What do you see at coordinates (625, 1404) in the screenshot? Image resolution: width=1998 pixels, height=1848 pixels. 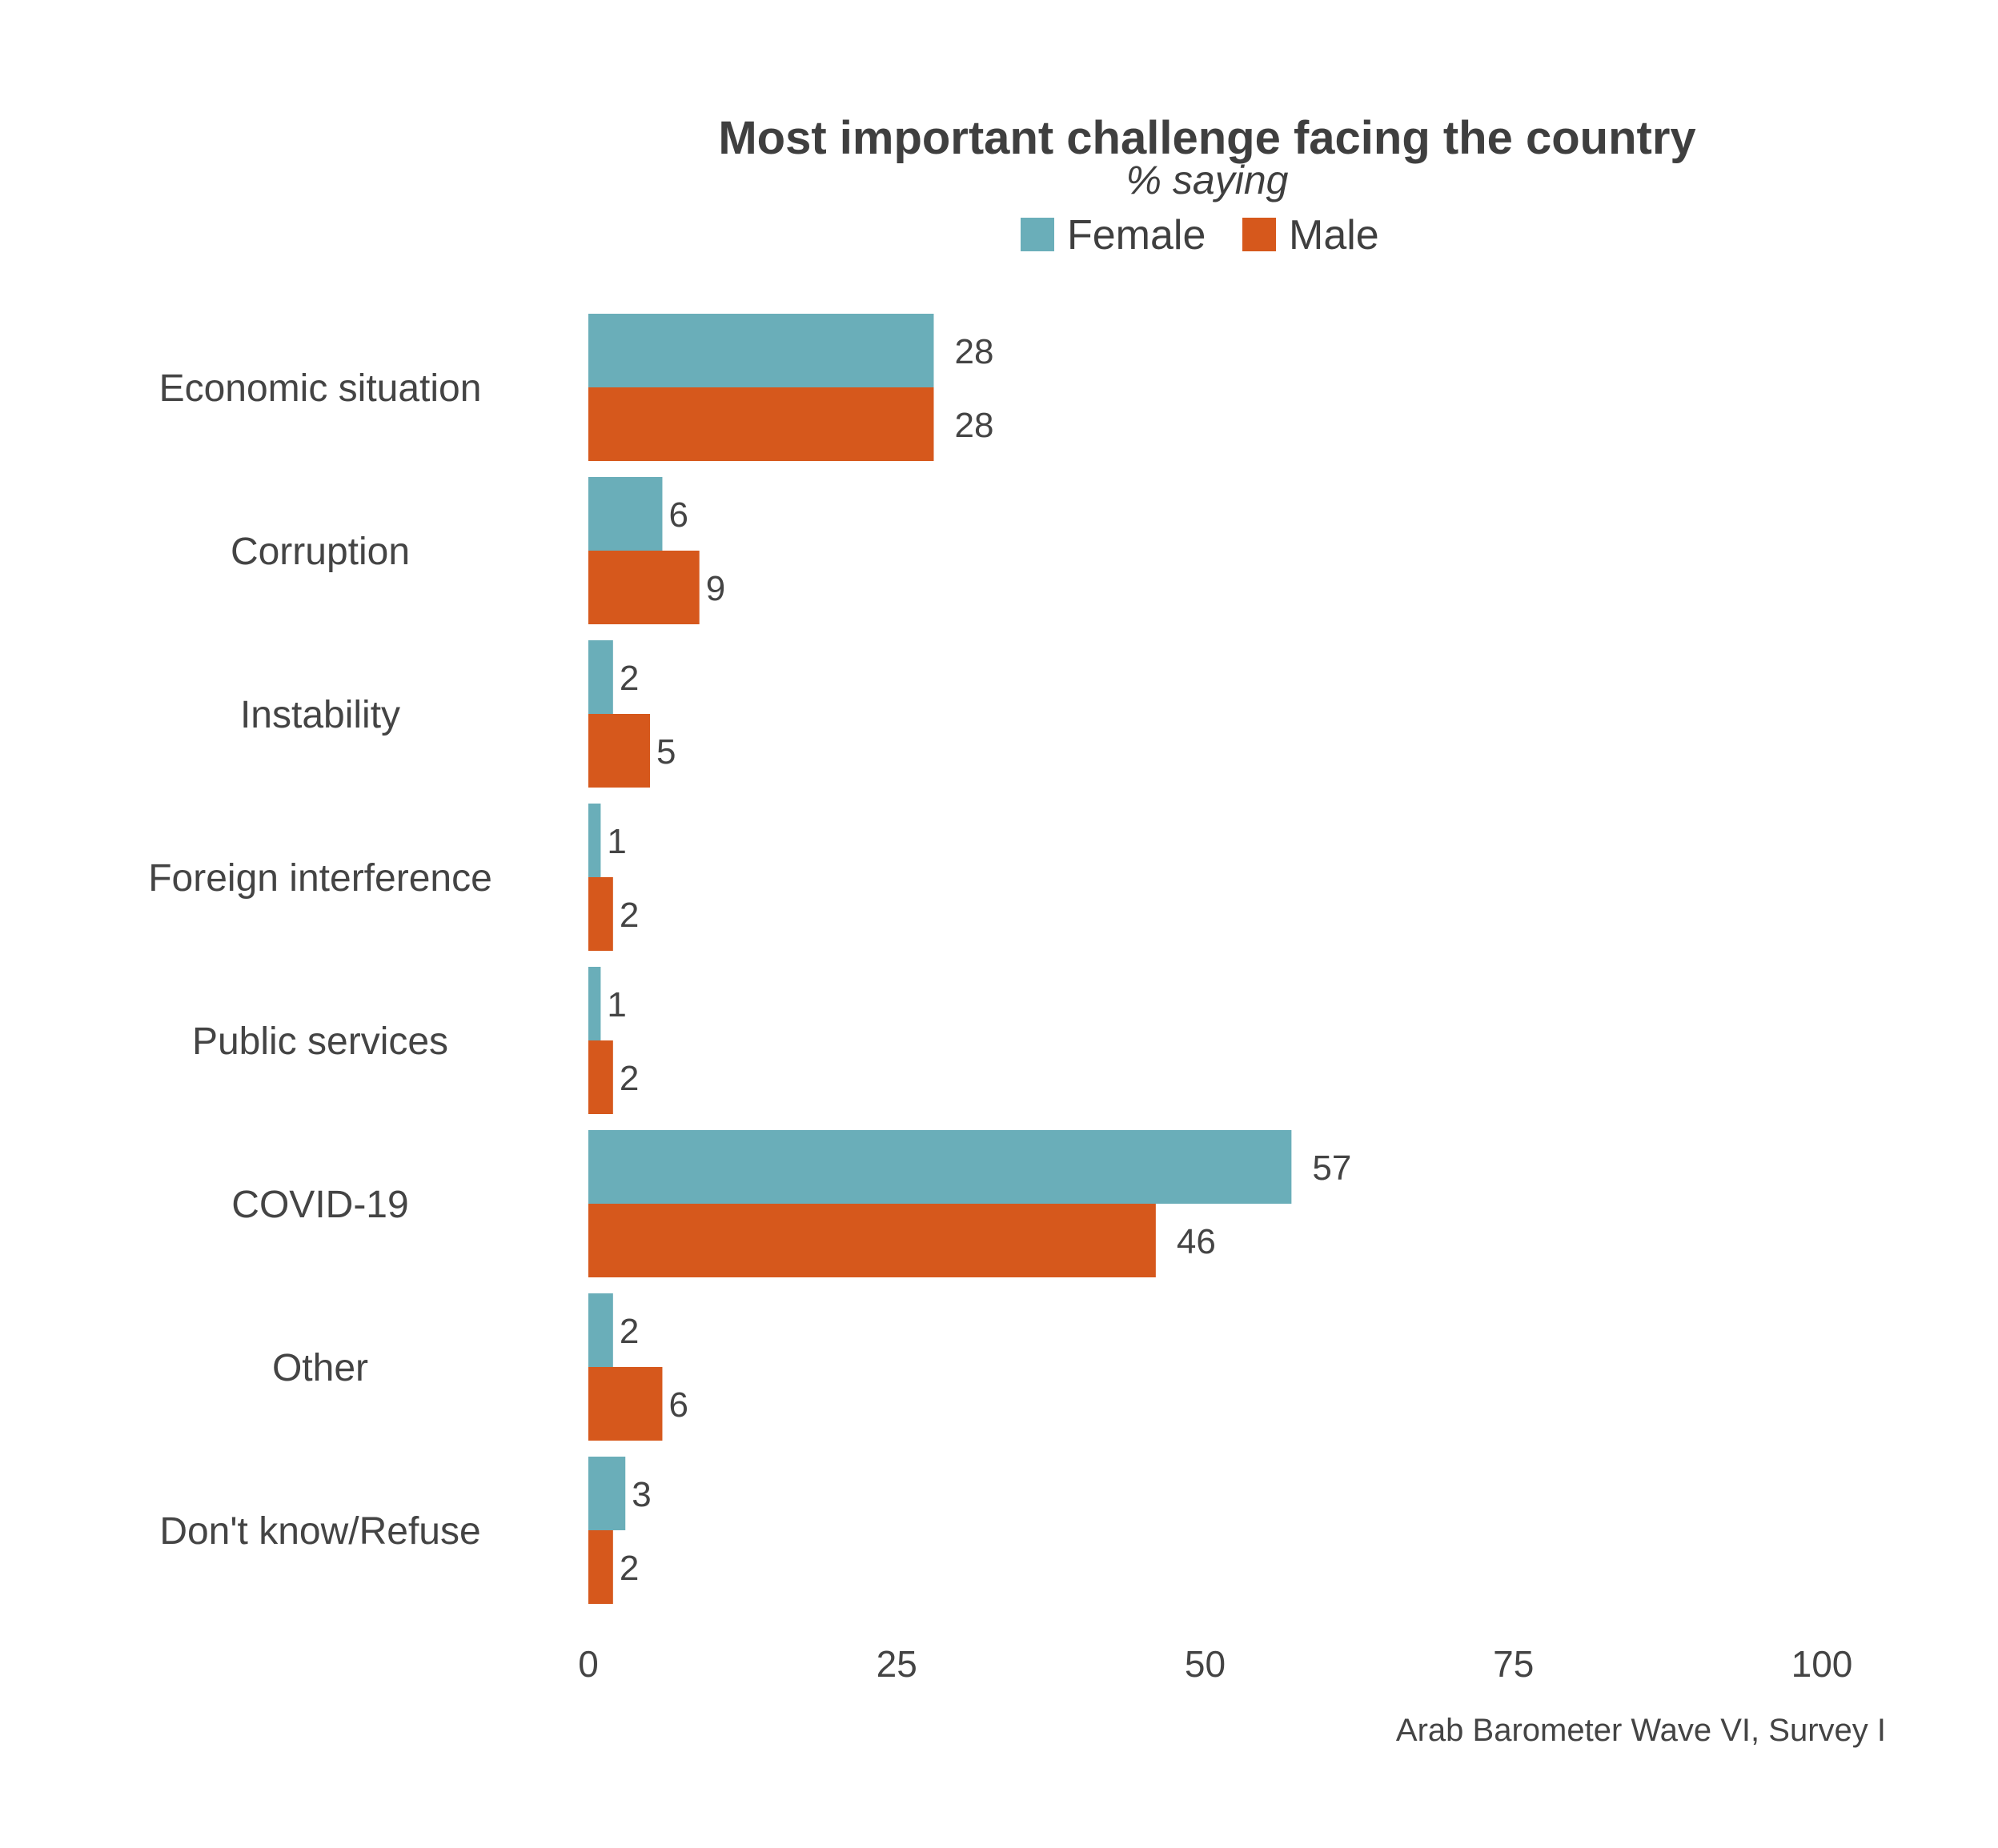 I see `bar-male-other` at bounding box center [625, 1404].